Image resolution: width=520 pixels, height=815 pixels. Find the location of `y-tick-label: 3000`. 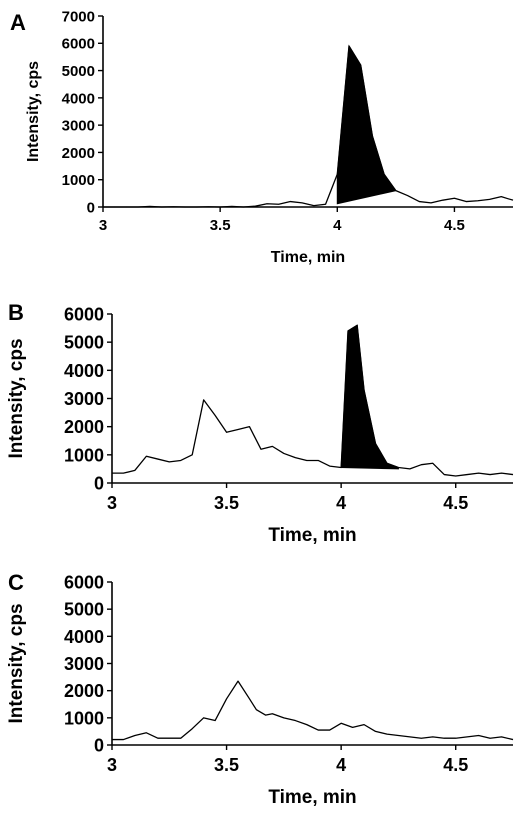

y-tick-label: 3000 is located at coordinates (84, 664).